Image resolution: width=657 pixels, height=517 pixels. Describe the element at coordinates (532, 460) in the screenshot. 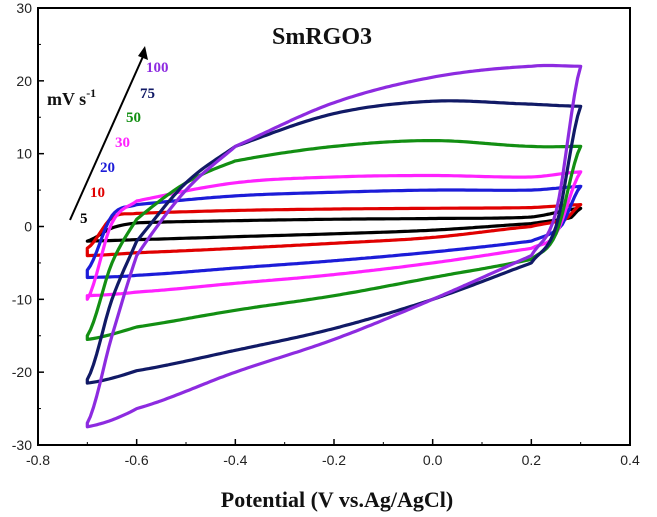

I see `x-tick-label: 0.2` at that location.